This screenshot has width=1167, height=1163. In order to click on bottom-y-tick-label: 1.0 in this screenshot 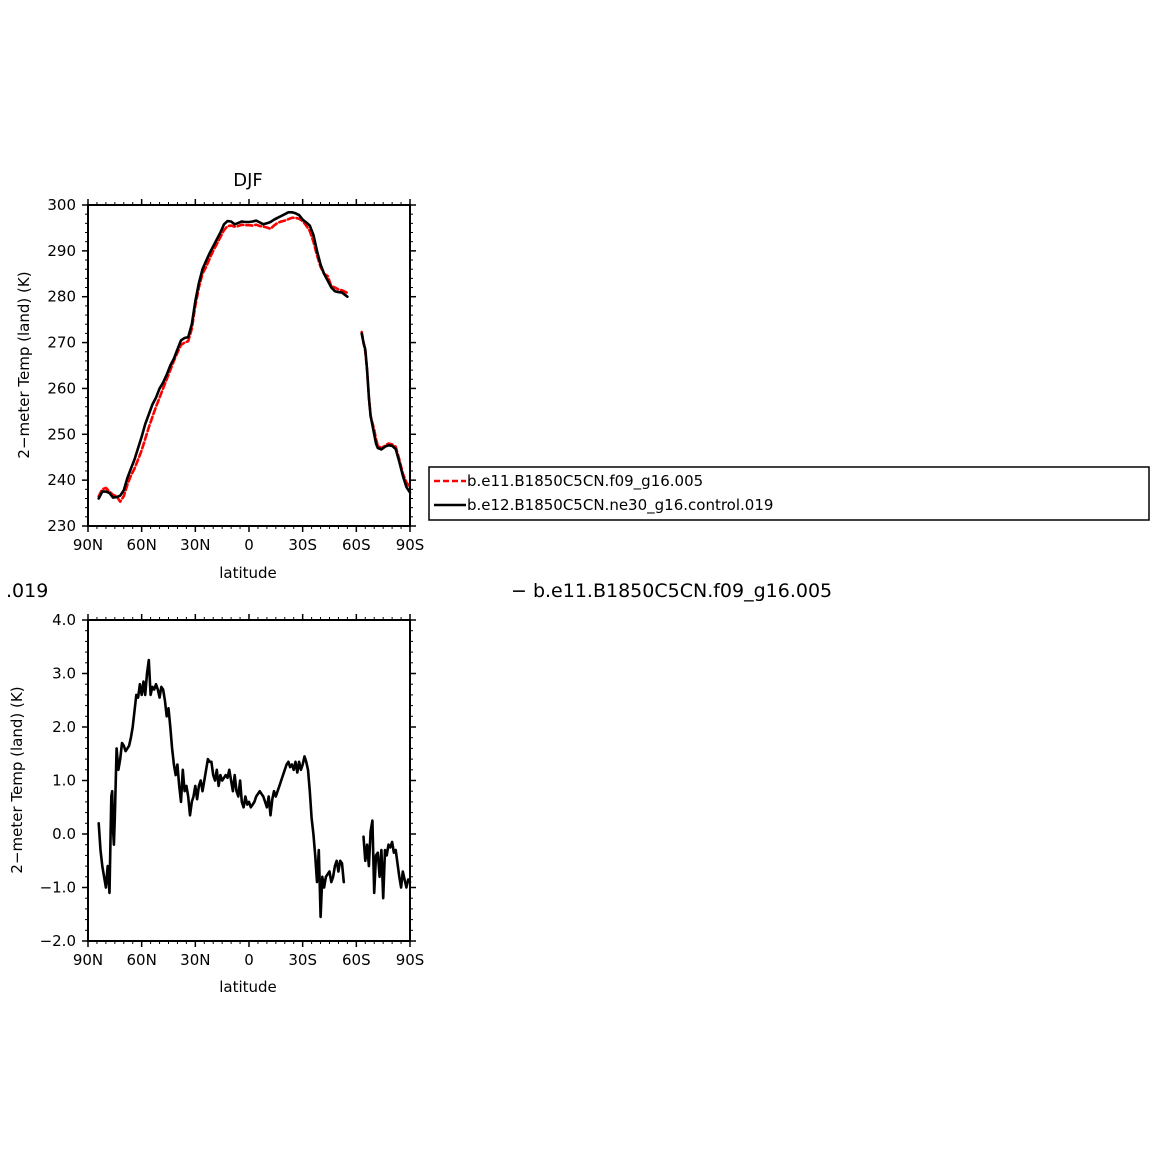, I will do `click(64, 781)`.